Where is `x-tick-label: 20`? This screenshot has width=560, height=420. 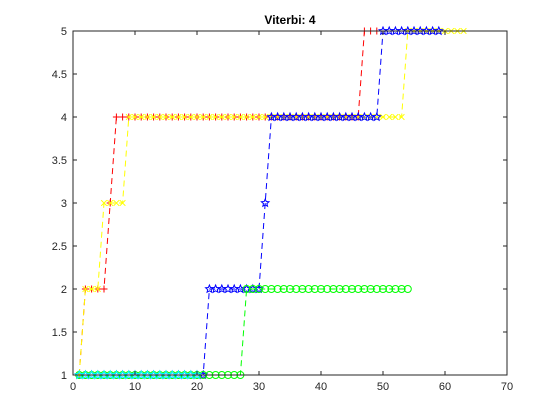 x-tick-label: 20 is located at coordinates (197, 387).